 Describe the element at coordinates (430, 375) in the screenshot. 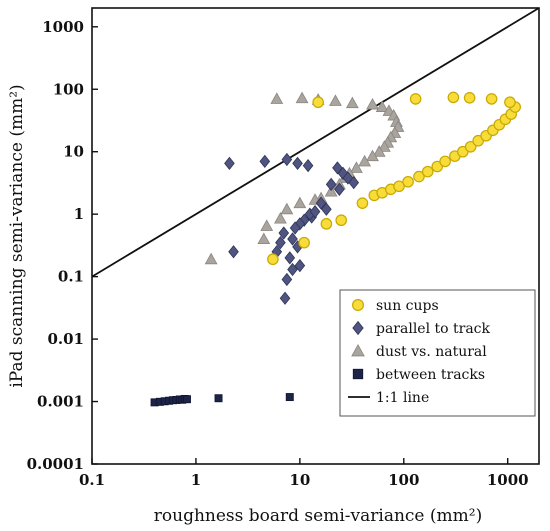

I see `legend-label-between-tracks: between tracks` at that location.